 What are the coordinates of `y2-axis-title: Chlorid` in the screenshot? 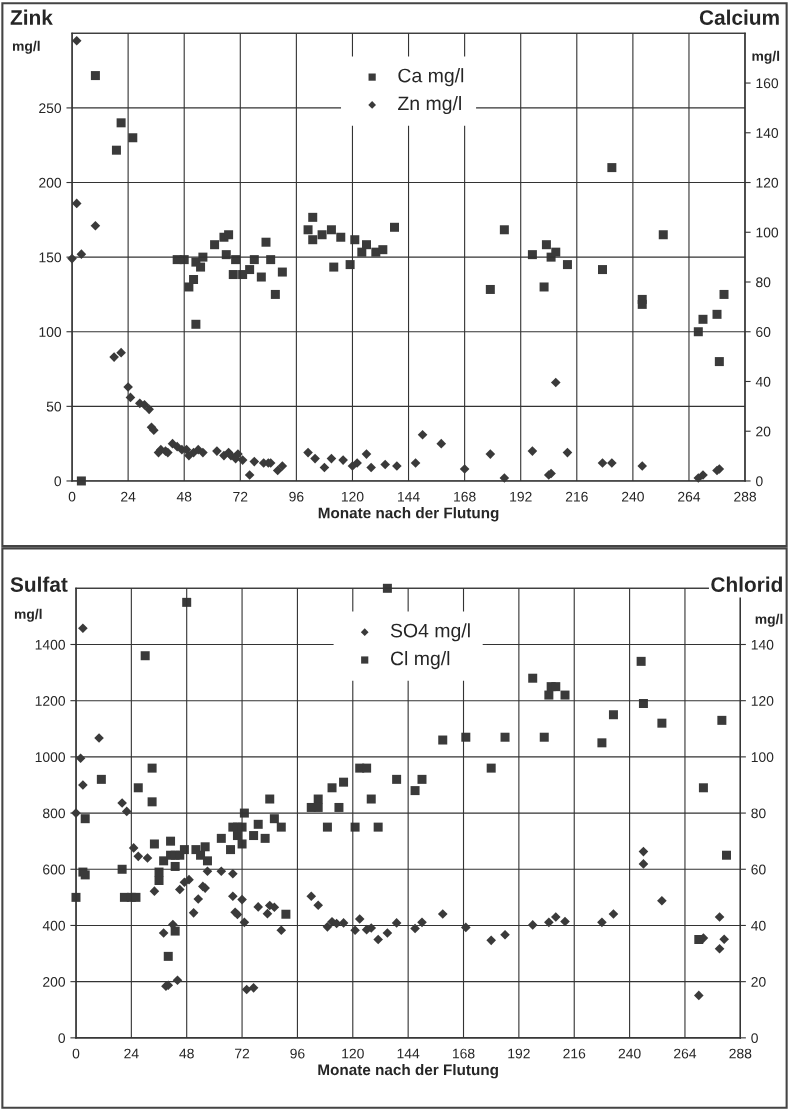 It's located at (746, 584).